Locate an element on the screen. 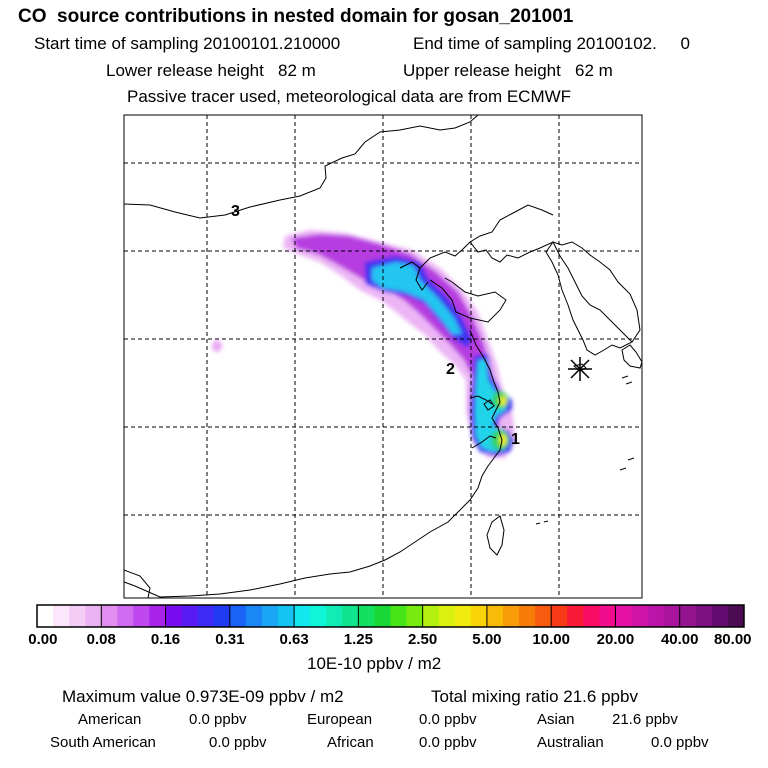 The image size is (768, 768). plume-yellow-a is located at coordinates (503, 401).